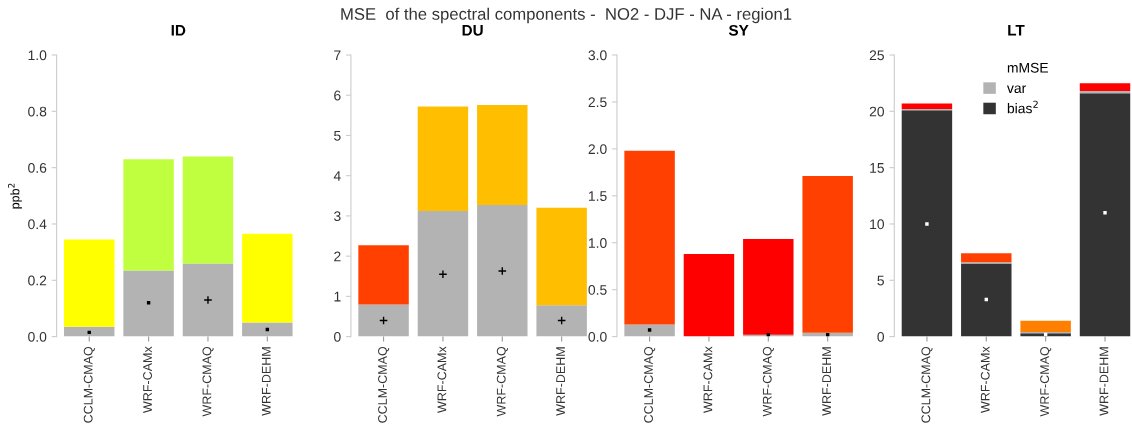  I want to click on chart-title: SY, so click(738, 30).